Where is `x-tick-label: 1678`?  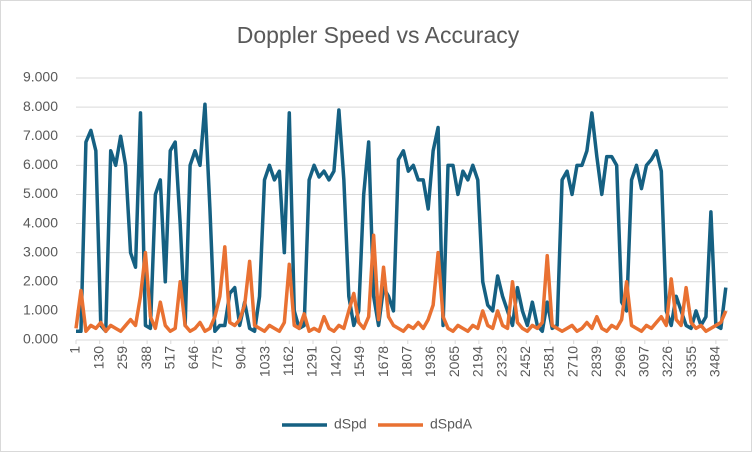 x-tick-label: 1678 is located at coordinates (383, 361).